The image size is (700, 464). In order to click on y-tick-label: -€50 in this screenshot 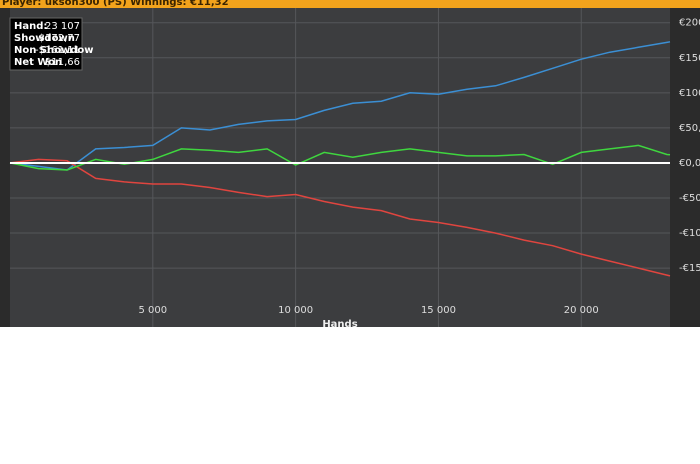, I will do `click(689, 198)`.